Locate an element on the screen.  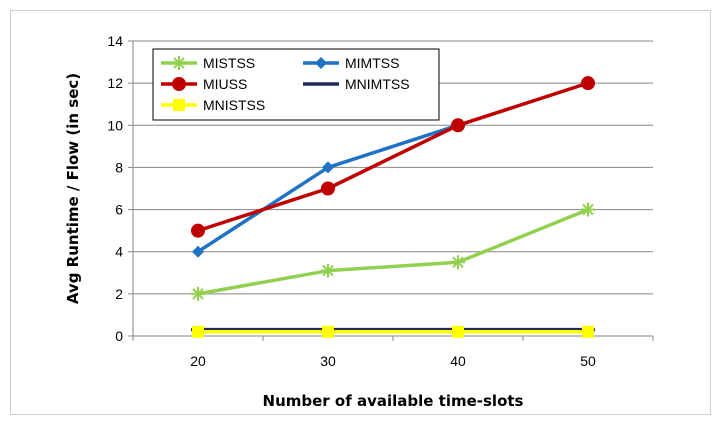
legend-label: MNIMTSS is located at coordinates (377, 84).